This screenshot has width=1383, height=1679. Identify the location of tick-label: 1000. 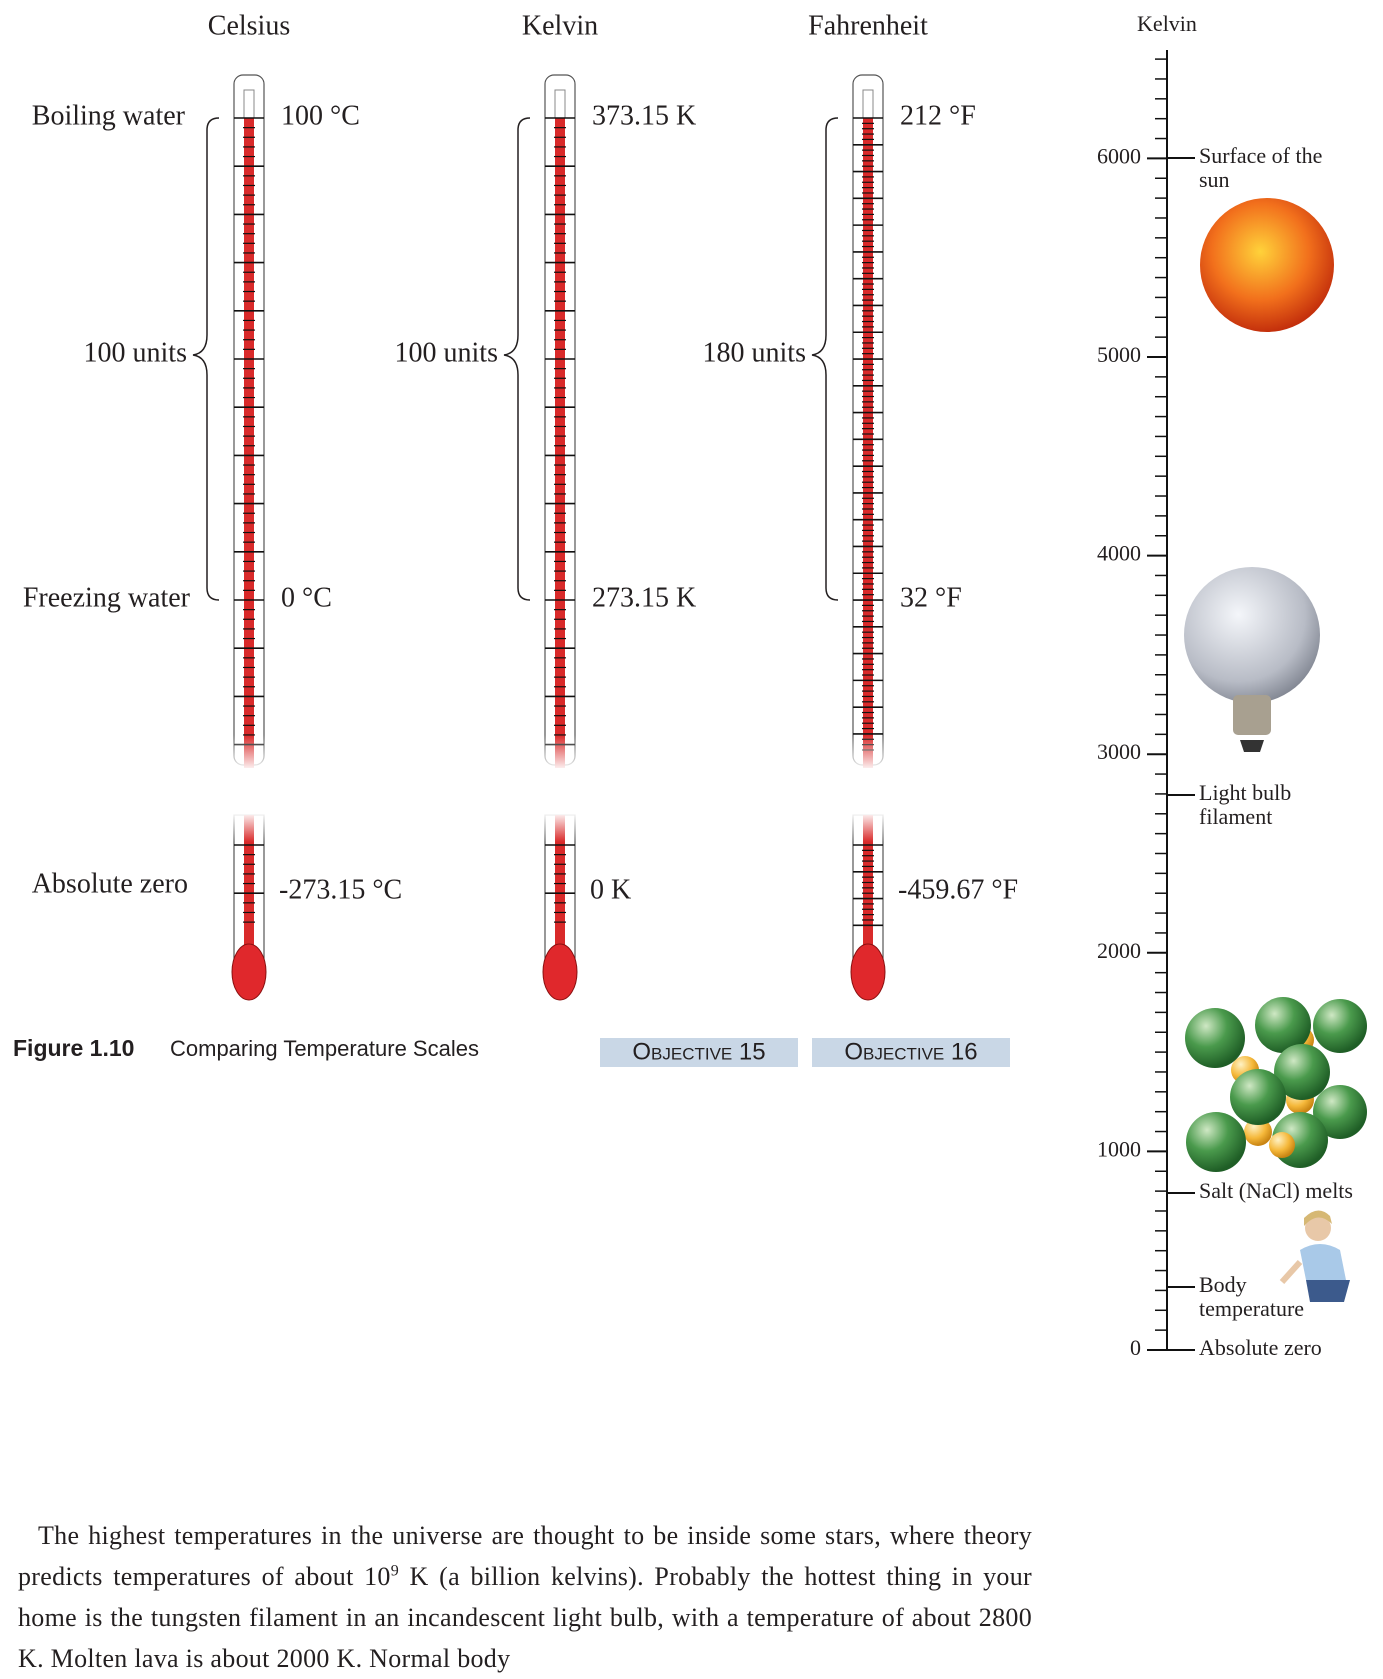
(1119, 1148).